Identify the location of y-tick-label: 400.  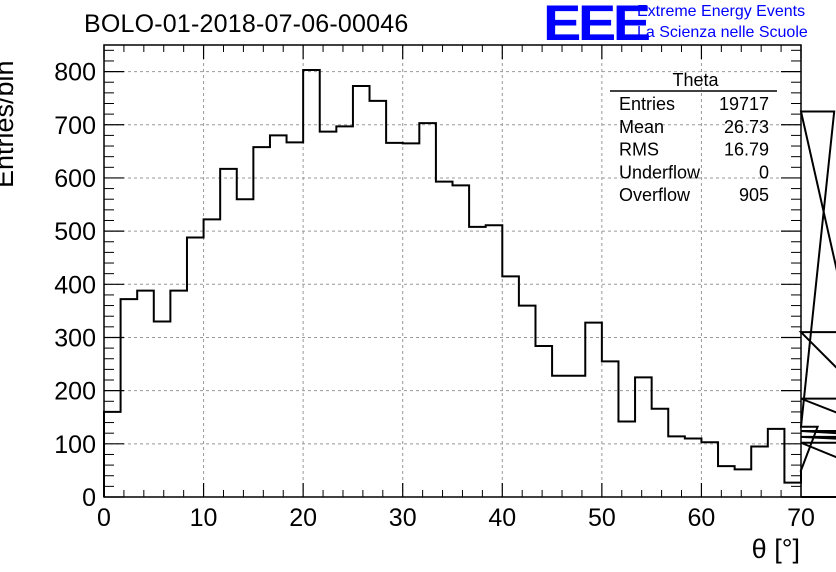
(75, 285).